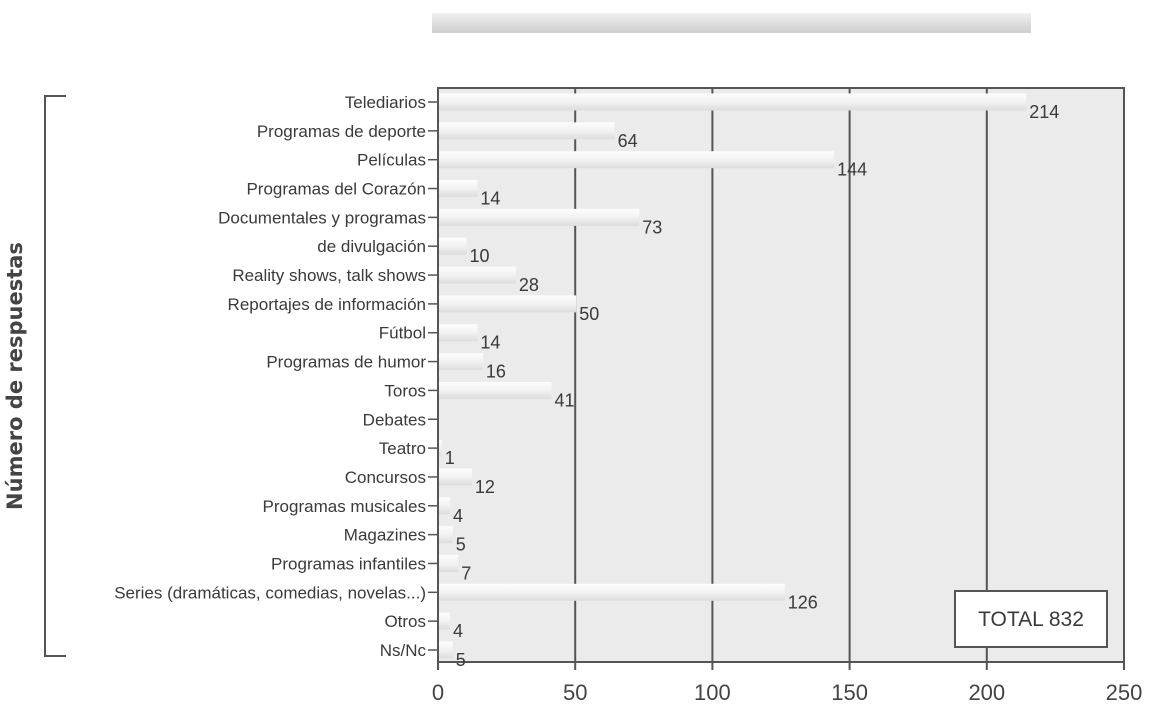  I want to click on value-label: 1, so click(450, 458).